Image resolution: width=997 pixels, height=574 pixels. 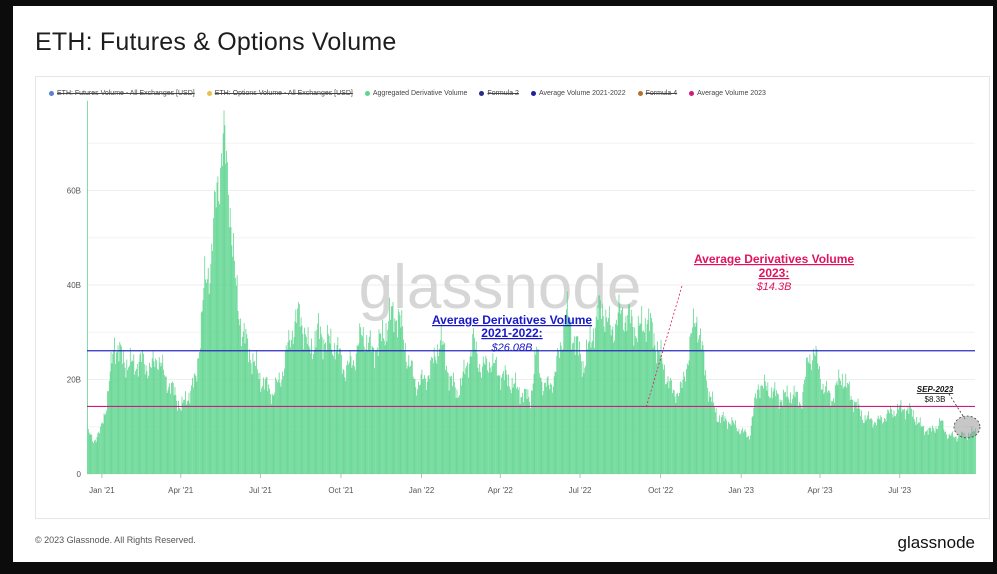 What do you see at coordinates (727, 93) in the screenshot?
I see `legend-item: Average Volume 2023` at bounding box center [727, 93].